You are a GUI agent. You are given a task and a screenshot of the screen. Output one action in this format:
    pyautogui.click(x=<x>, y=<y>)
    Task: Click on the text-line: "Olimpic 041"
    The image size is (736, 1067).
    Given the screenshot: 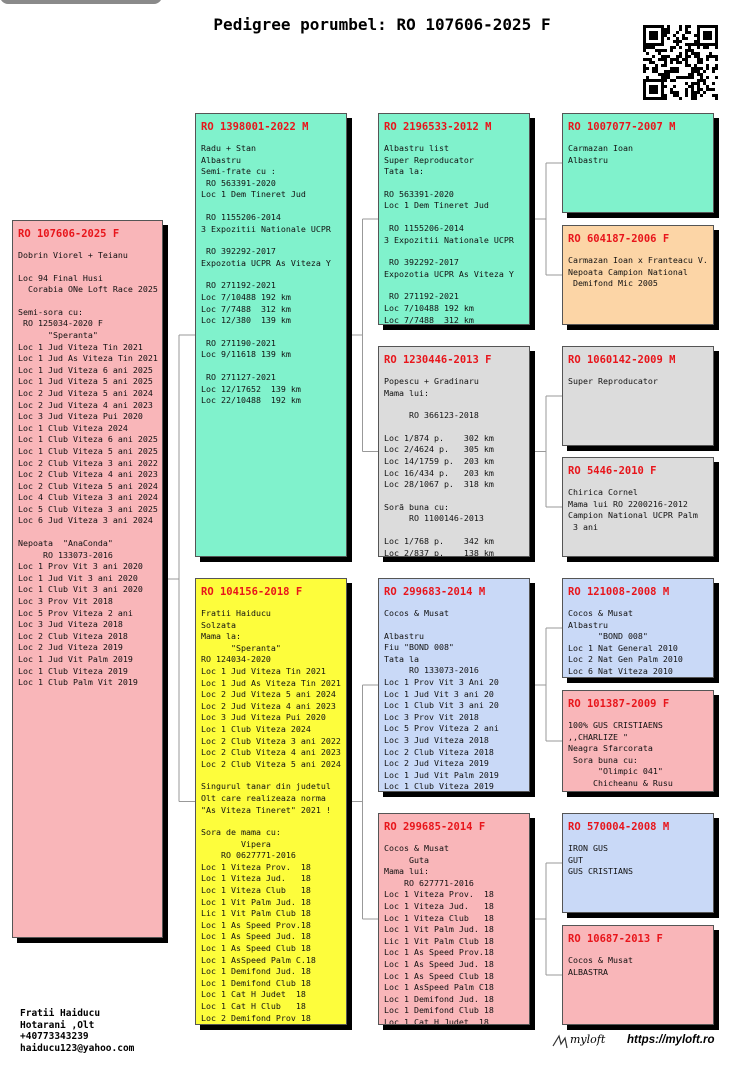 What is the action you would take?
    pyautogui.click(x=615, y=771)
    